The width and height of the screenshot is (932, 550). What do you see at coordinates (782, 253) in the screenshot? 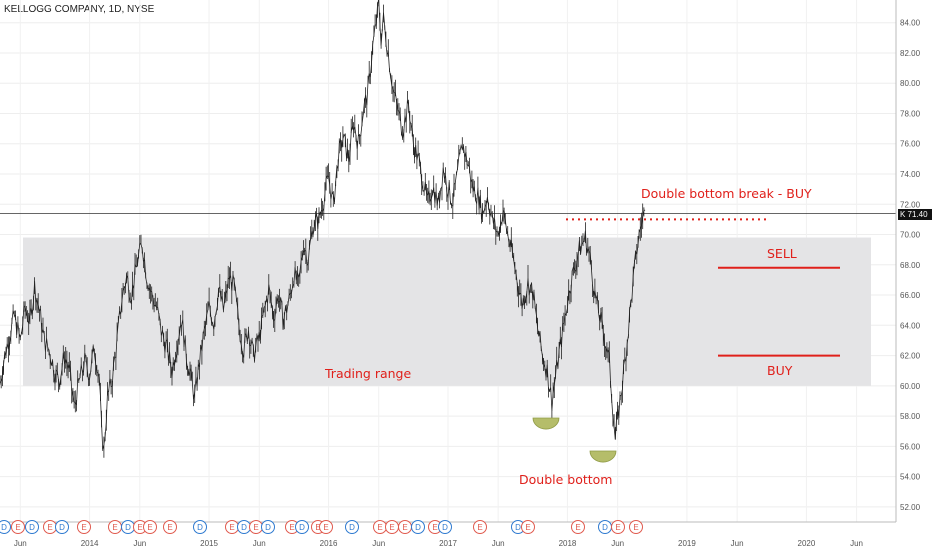
I see `sell-label: SELL` at bounding box center [782, 253].